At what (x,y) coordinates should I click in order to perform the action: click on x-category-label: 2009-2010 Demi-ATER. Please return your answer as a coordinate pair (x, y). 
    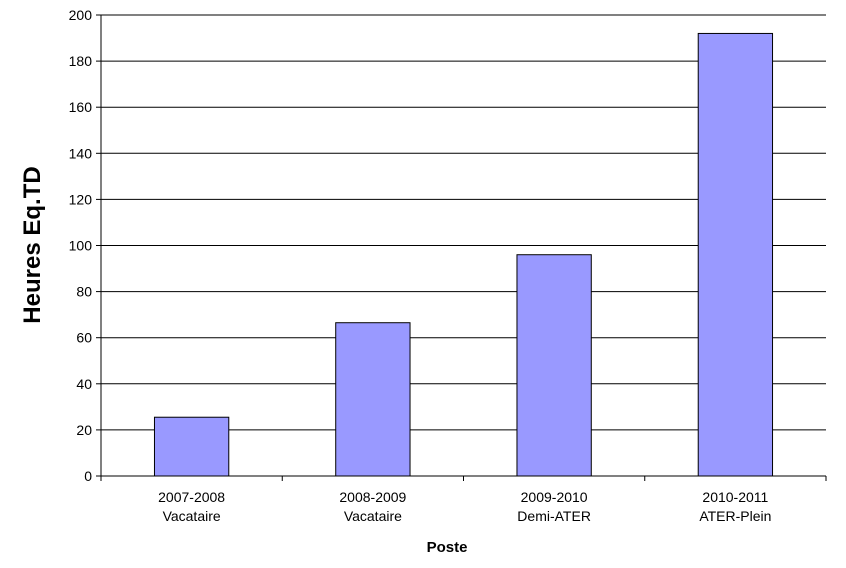
    Looking at the image, I should click on (554, 506).